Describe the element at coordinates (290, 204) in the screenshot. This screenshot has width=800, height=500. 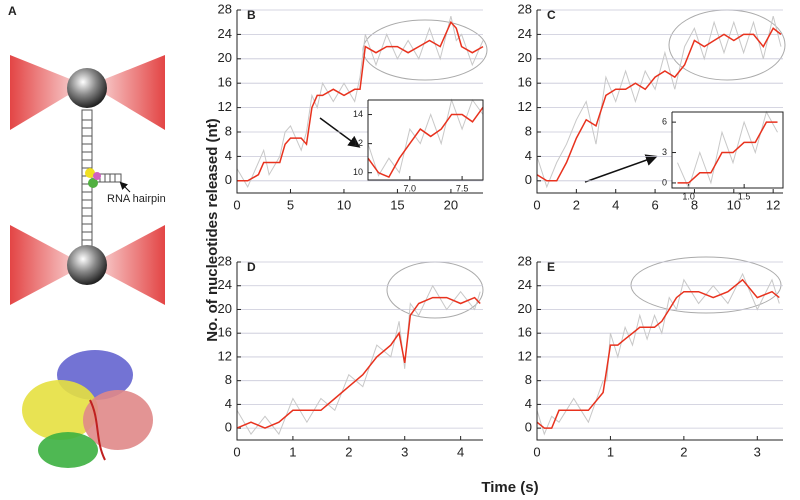
I see `x-tick-label: 5` at that location.